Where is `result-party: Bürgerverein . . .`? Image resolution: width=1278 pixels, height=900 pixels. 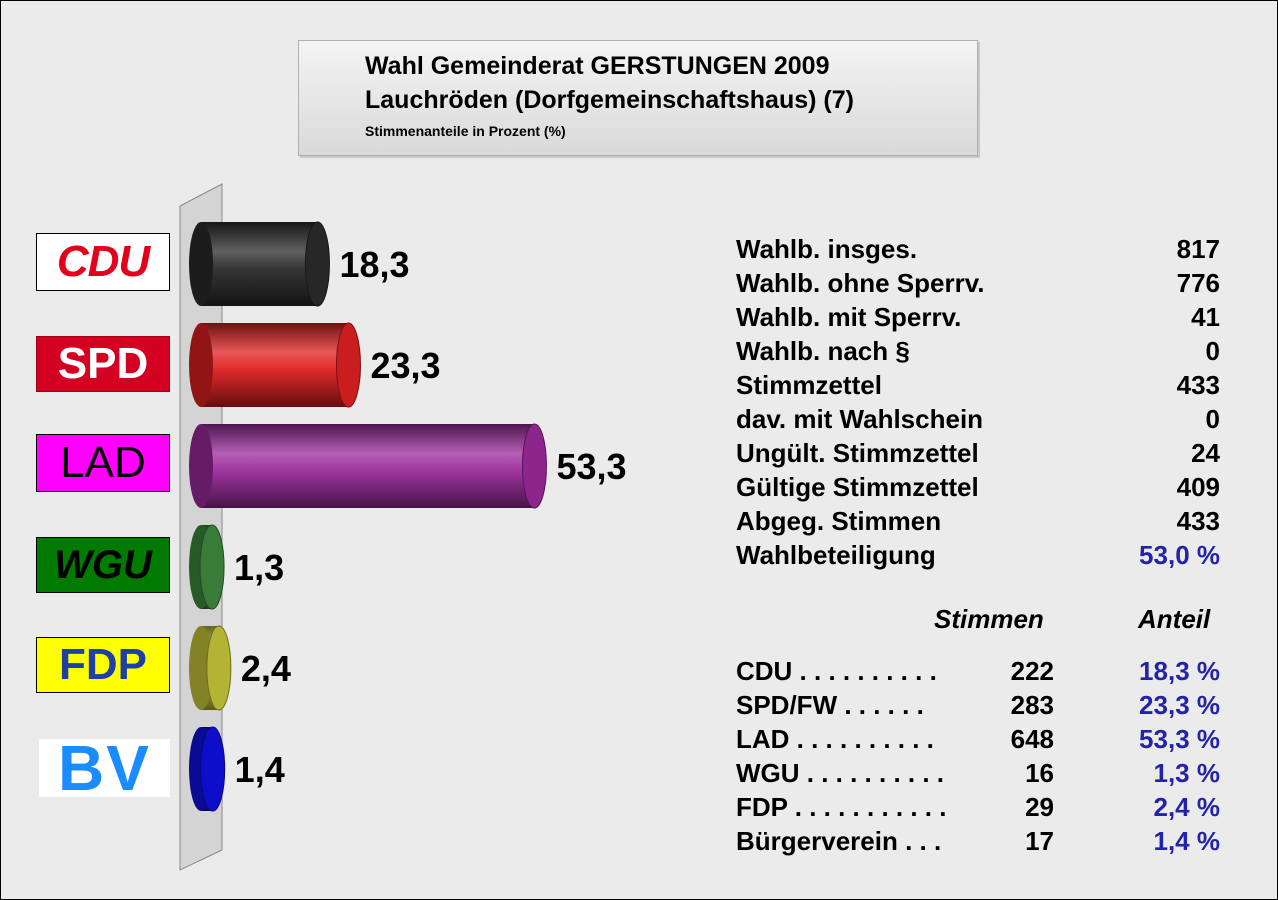 result-party: Bürgerverein . . . is located at coordinates (839, 841).